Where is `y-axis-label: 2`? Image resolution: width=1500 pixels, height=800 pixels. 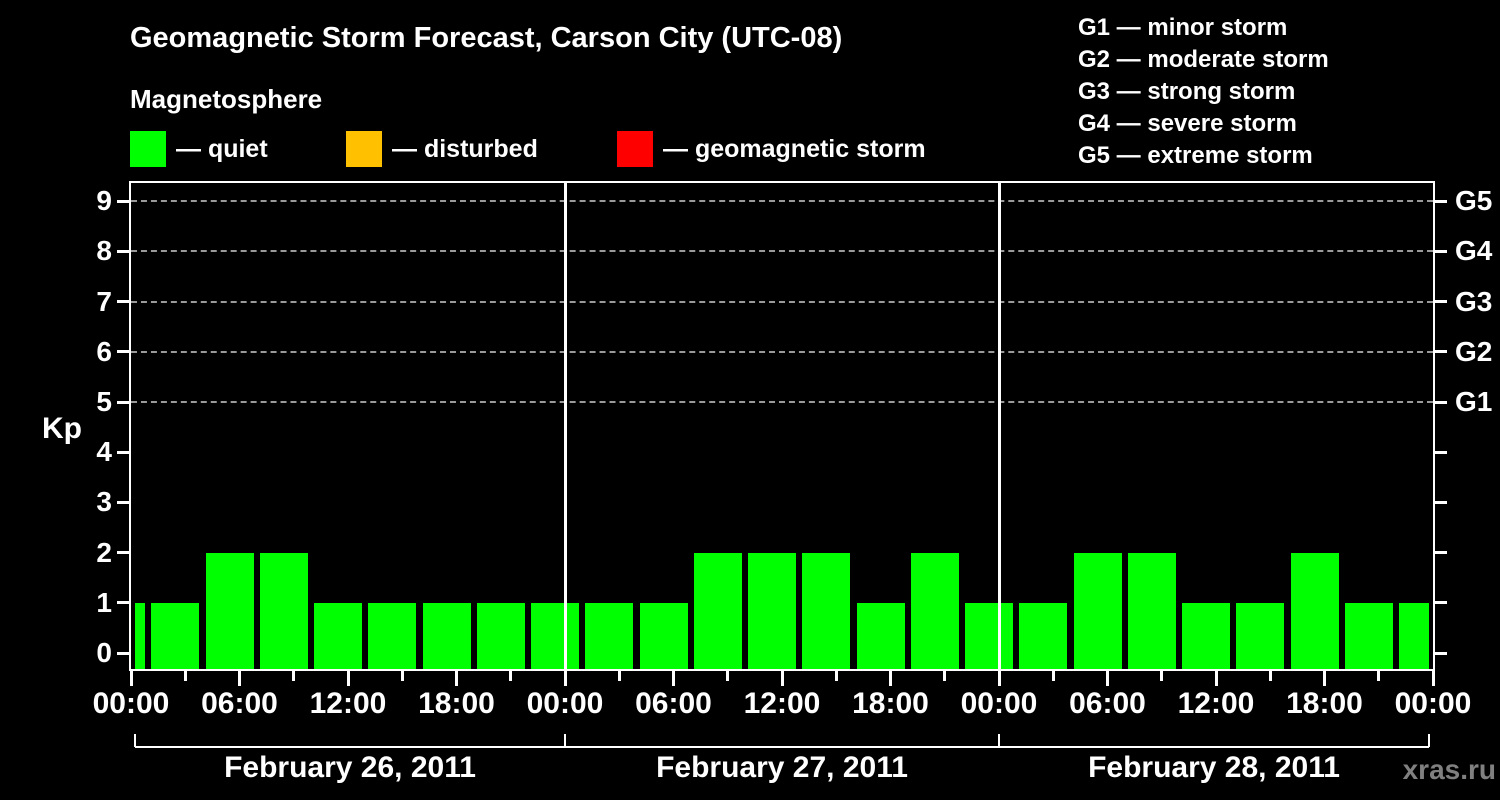 y-axis-label: 2 is located at coordinates (104, 552).